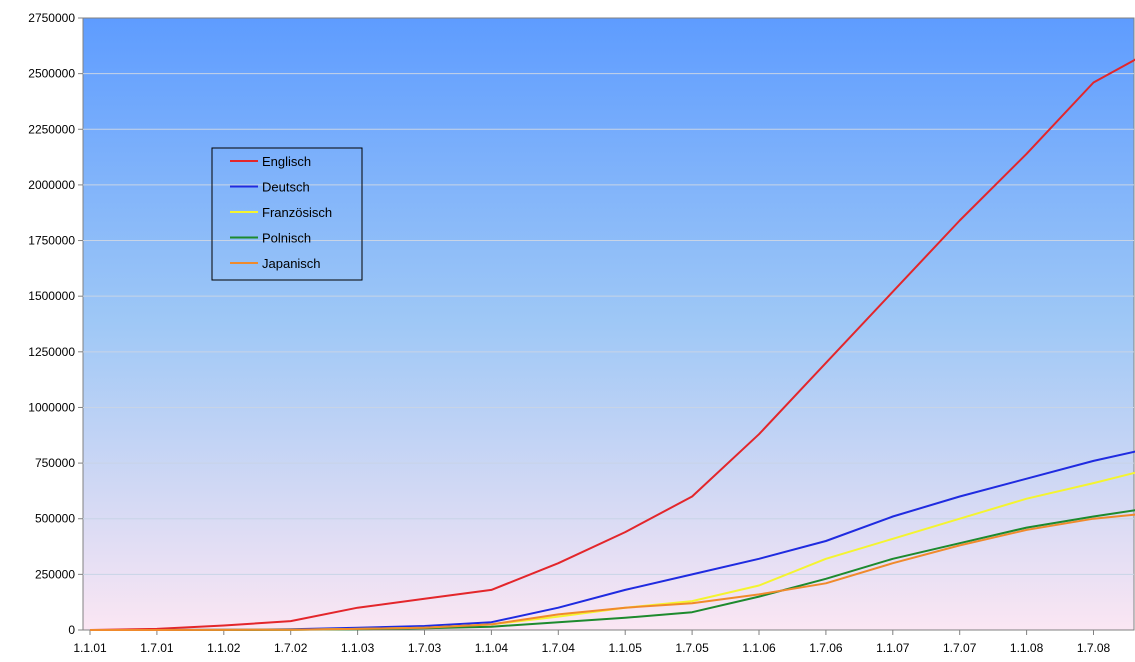 The width and height of the screenshot is (1135, 662). I want to click on x-tick-label: 1.7.08, so click(1094, 648).